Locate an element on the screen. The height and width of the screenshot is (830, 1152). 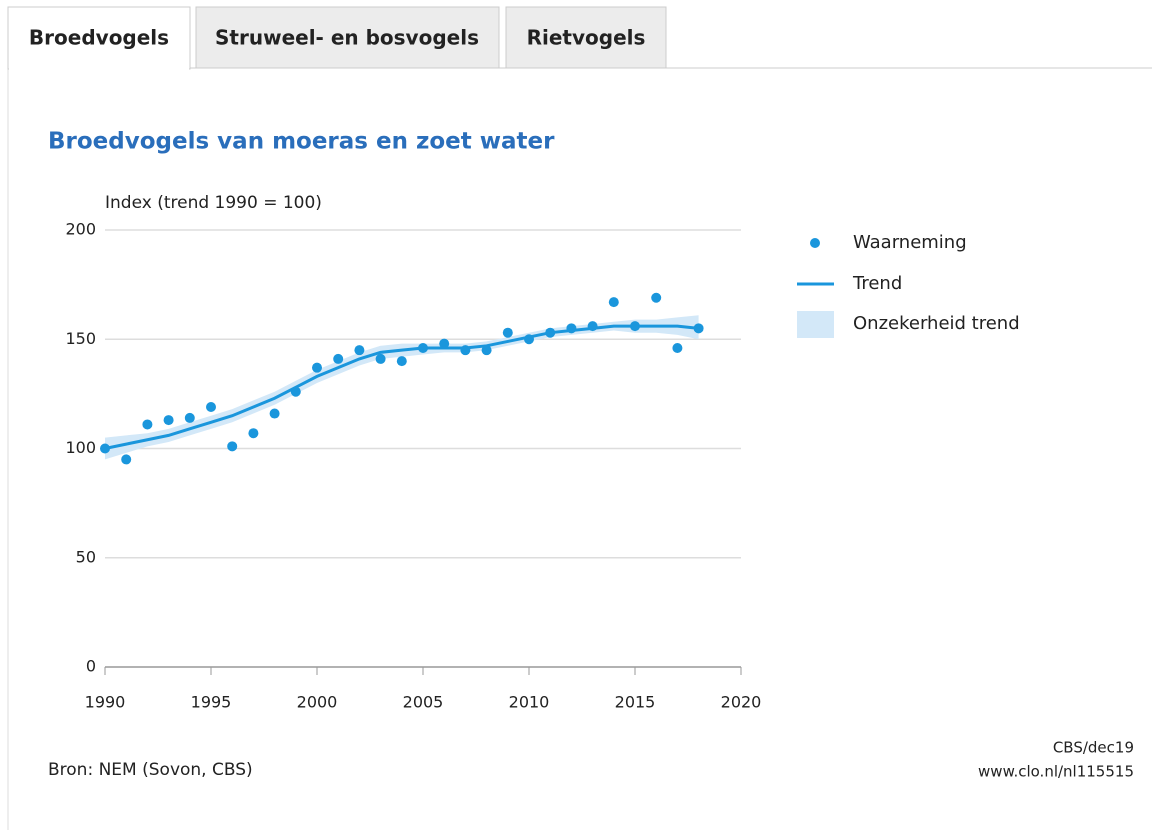
x-tick-label: 1995 is located at coordinates (211, 702).